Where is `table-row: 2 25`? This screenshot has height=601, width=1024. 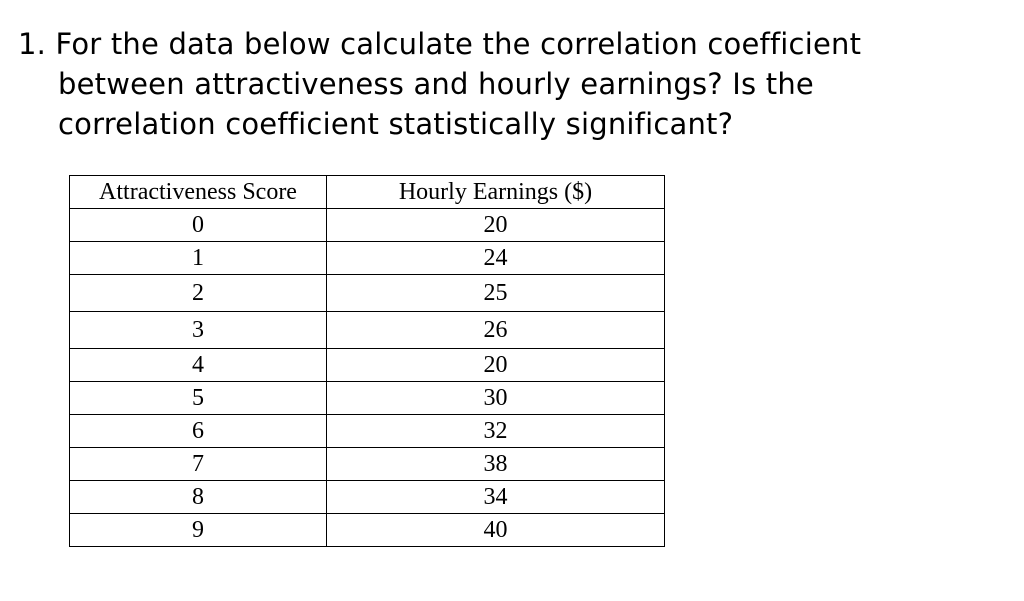 table-row: 2 25 is located at coordinates (367, 293).